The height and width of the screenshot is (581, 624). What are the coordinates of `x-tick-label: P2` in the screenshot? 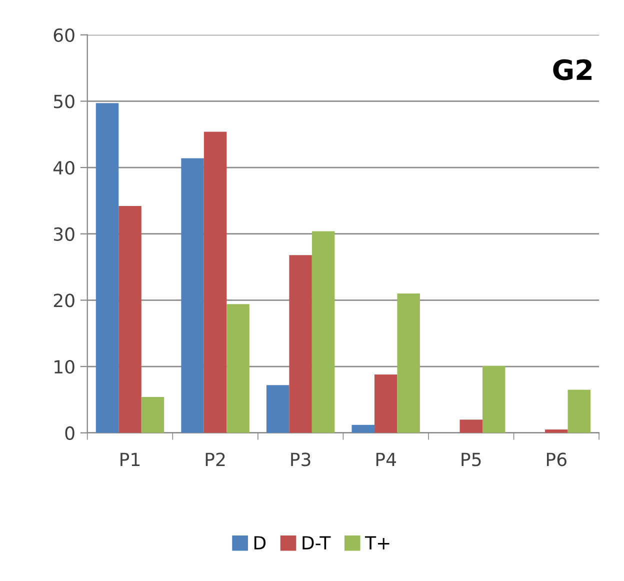 It's located at (215, 459).